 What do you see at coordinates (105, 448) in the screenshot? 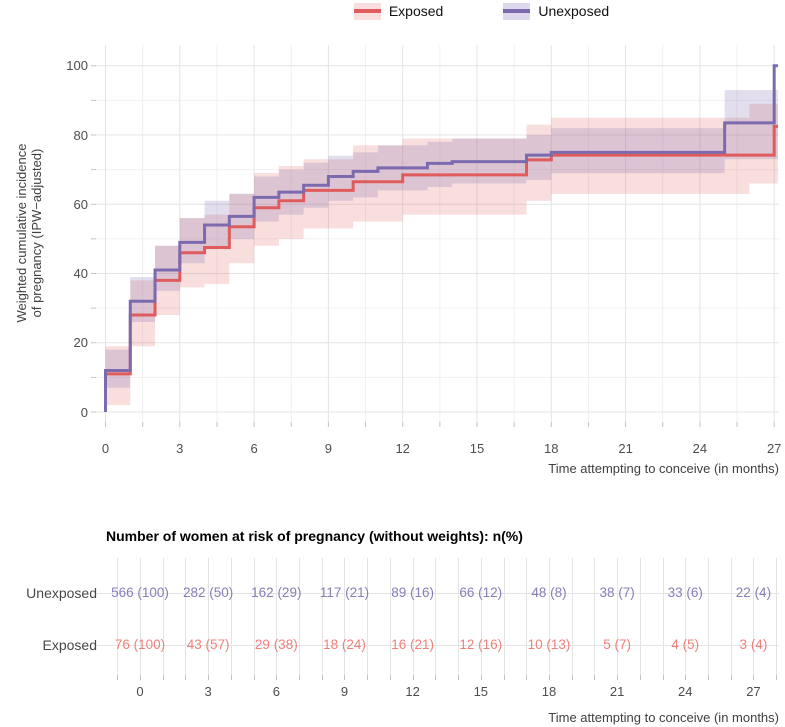
I see `x-tick-label: 0` at bounding box center [105, 448].